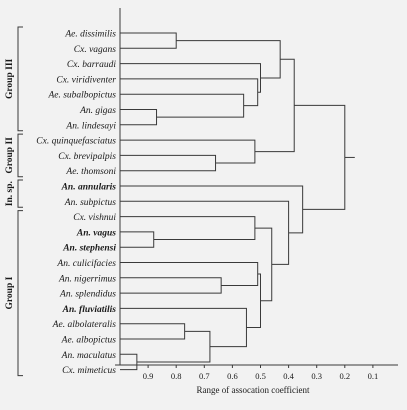  I want to click on leaf-label: Ae. albolateralis, so click(84, 325).